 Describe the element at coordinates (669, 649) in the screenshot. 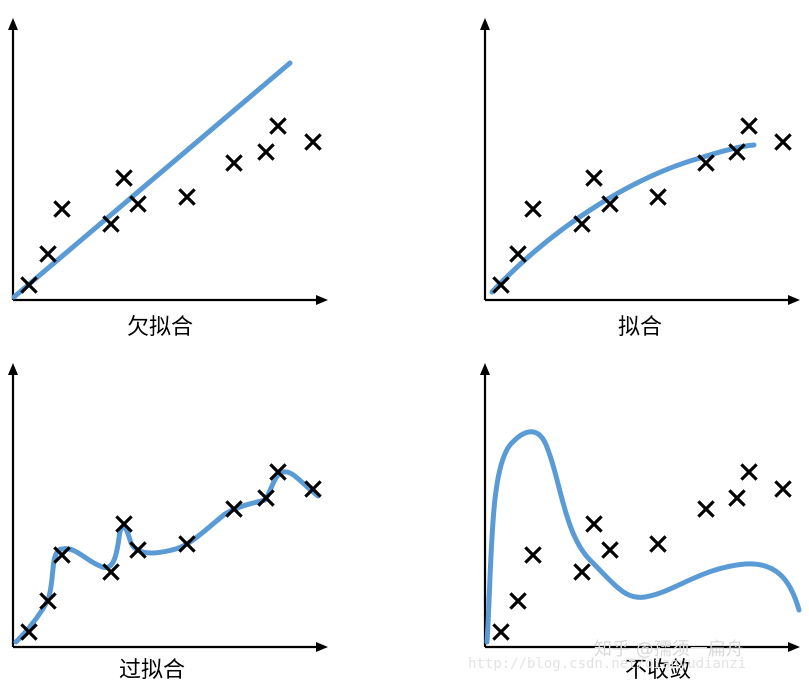

I see `watermark-zhihu: 知乎 @孺须一扁舟` at that location.